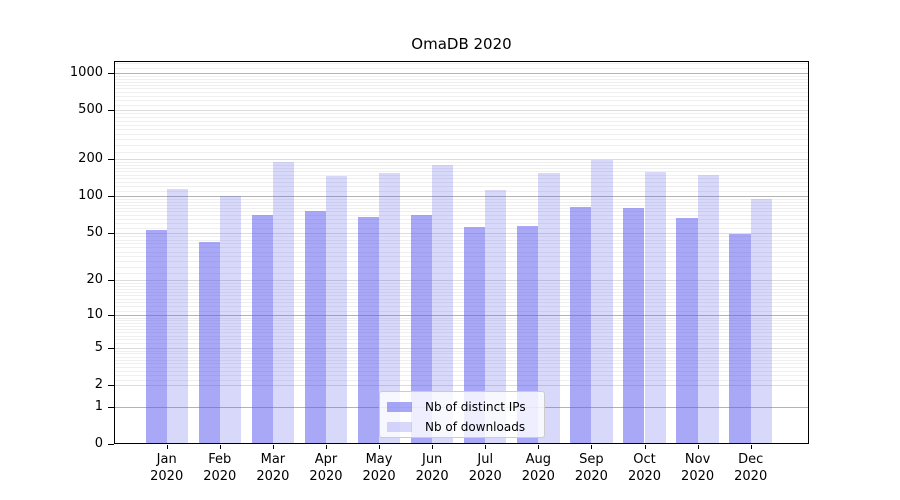 This screenshot has height=500, width=900. Describe the element at coordinates (538, 459) in the screenshot. I see `x-tick-month: Aug` at that location.